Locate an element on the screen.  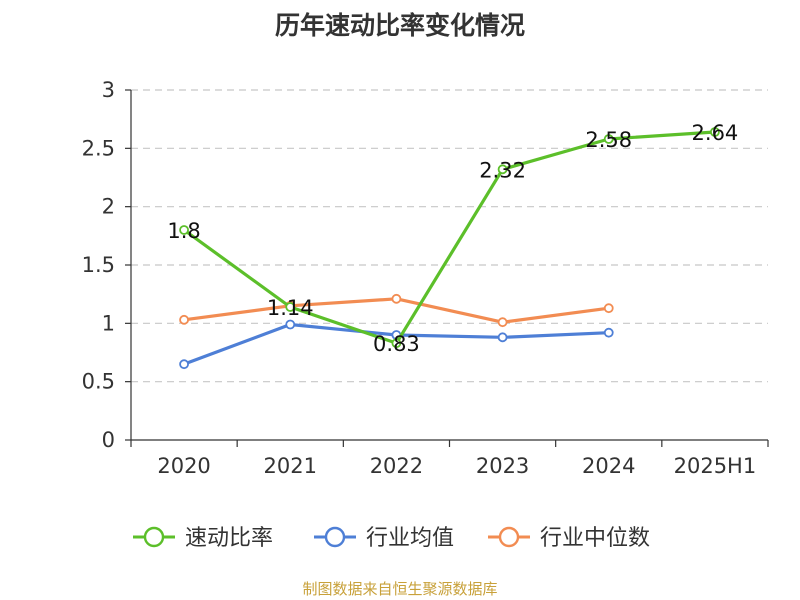
data-label: 2.64 is located at coordinates (715, 133).